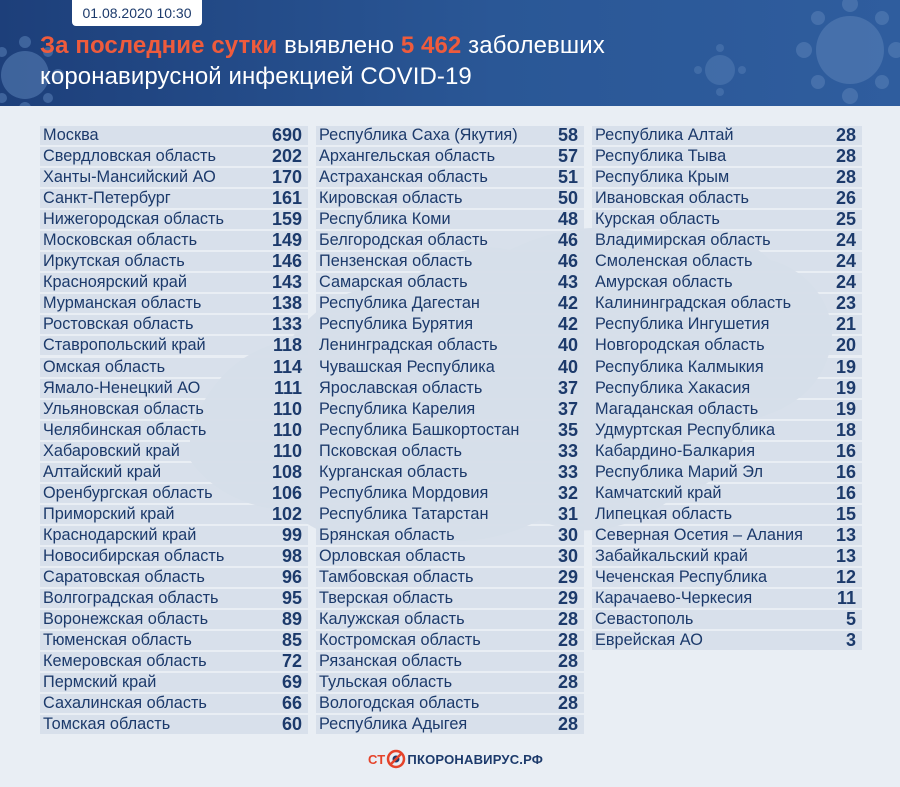 Image resolution: width=900 pixels, height=787 pixels. I want to click on region-name: Удмуртская Республика, so click(685, 429).